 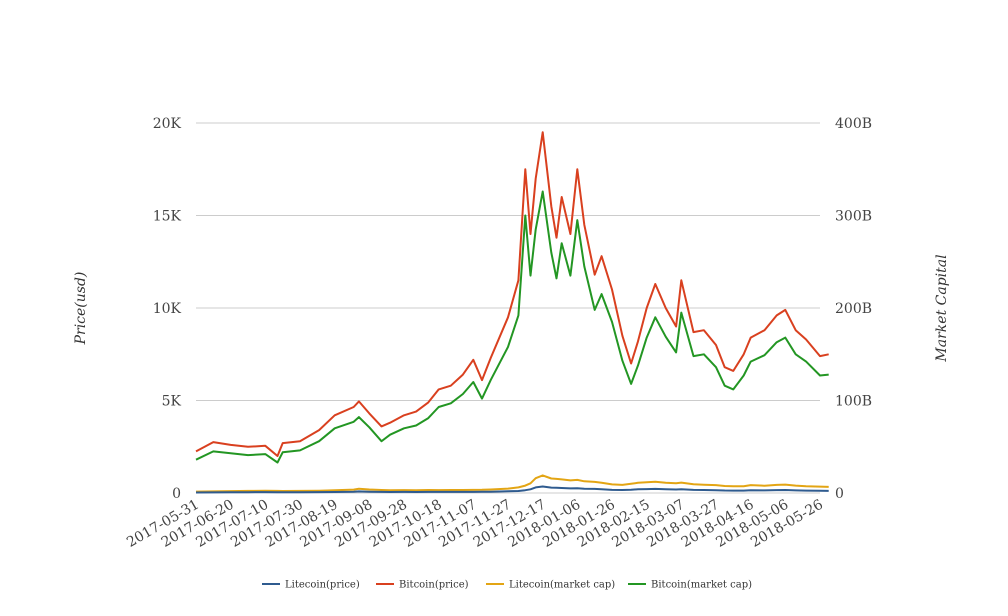 I want to click on series-line-litecoin-price, so click(x=512, y=489).